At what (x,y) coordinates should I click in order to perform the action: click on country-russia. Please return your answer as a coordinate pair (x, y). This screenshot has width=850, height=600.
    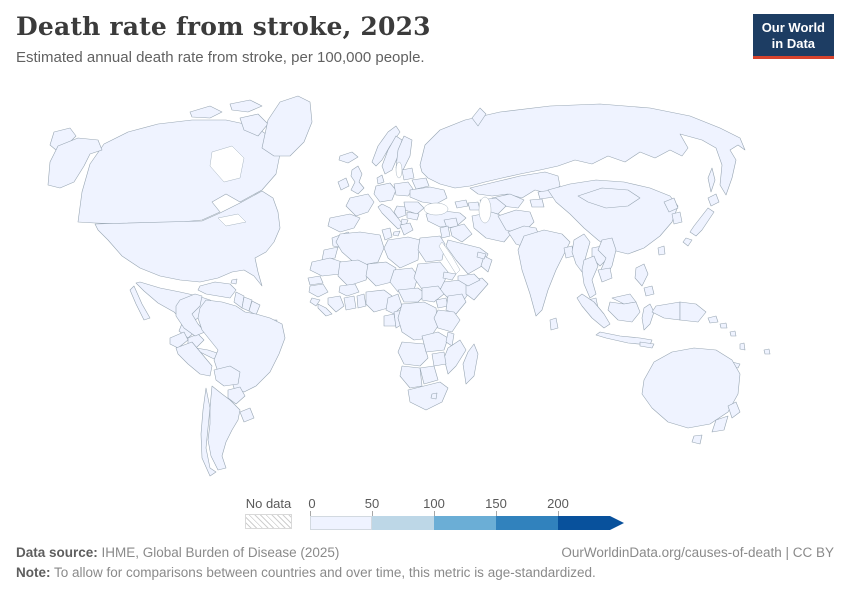
    Looking at the image, I should click on (582, 149).